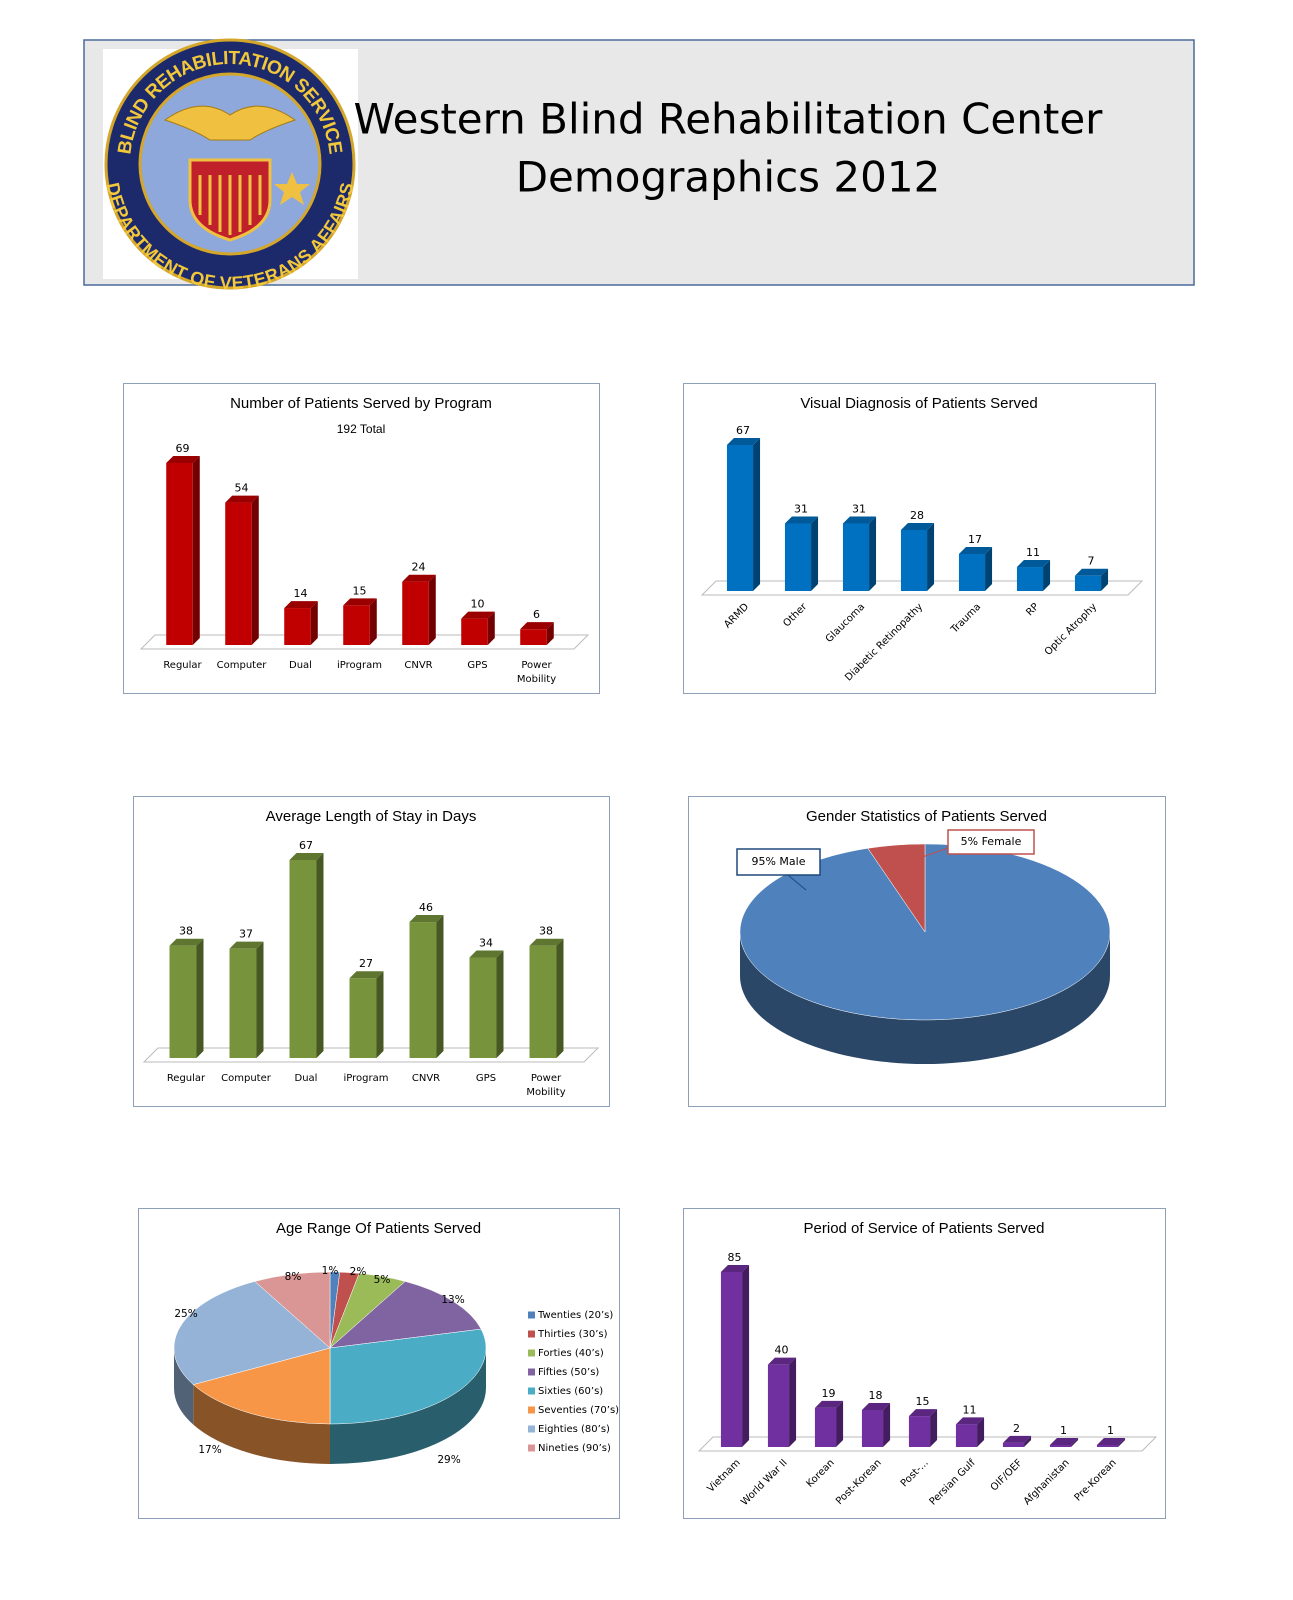 This screenshot has width=1293, height=1600. I want to click on logo-star, so click(292, 188).